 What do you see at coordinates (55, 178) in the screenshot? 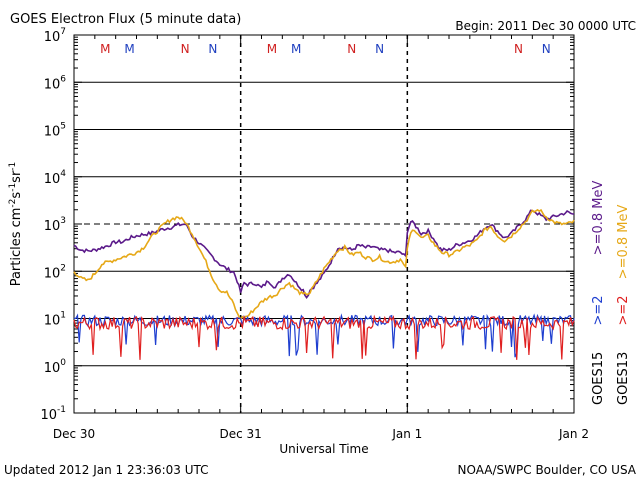
I see `y-tick-label: 10⁴` at bounding box center [55, 178].